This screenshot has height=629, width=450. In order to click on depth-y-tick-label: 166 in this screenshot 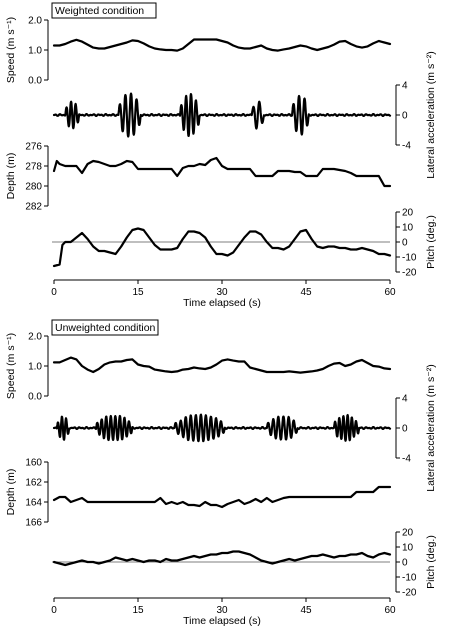, I will do `click(33, 523)`.